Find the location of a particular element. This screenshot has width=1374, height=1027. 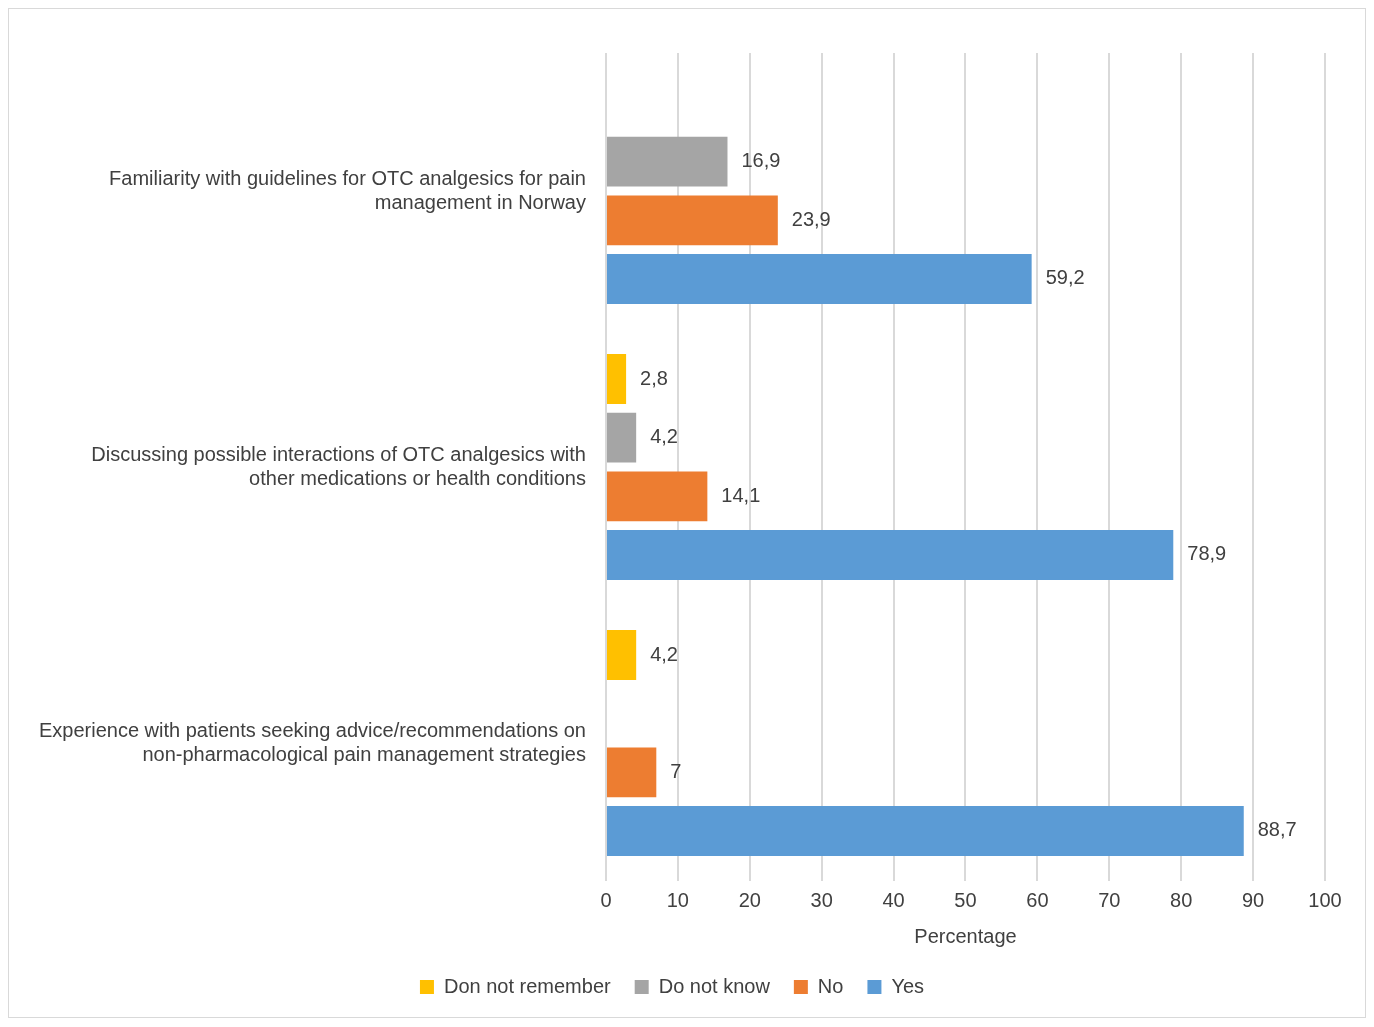

data-label: 59,2 is located at coordinates (1065, 277).